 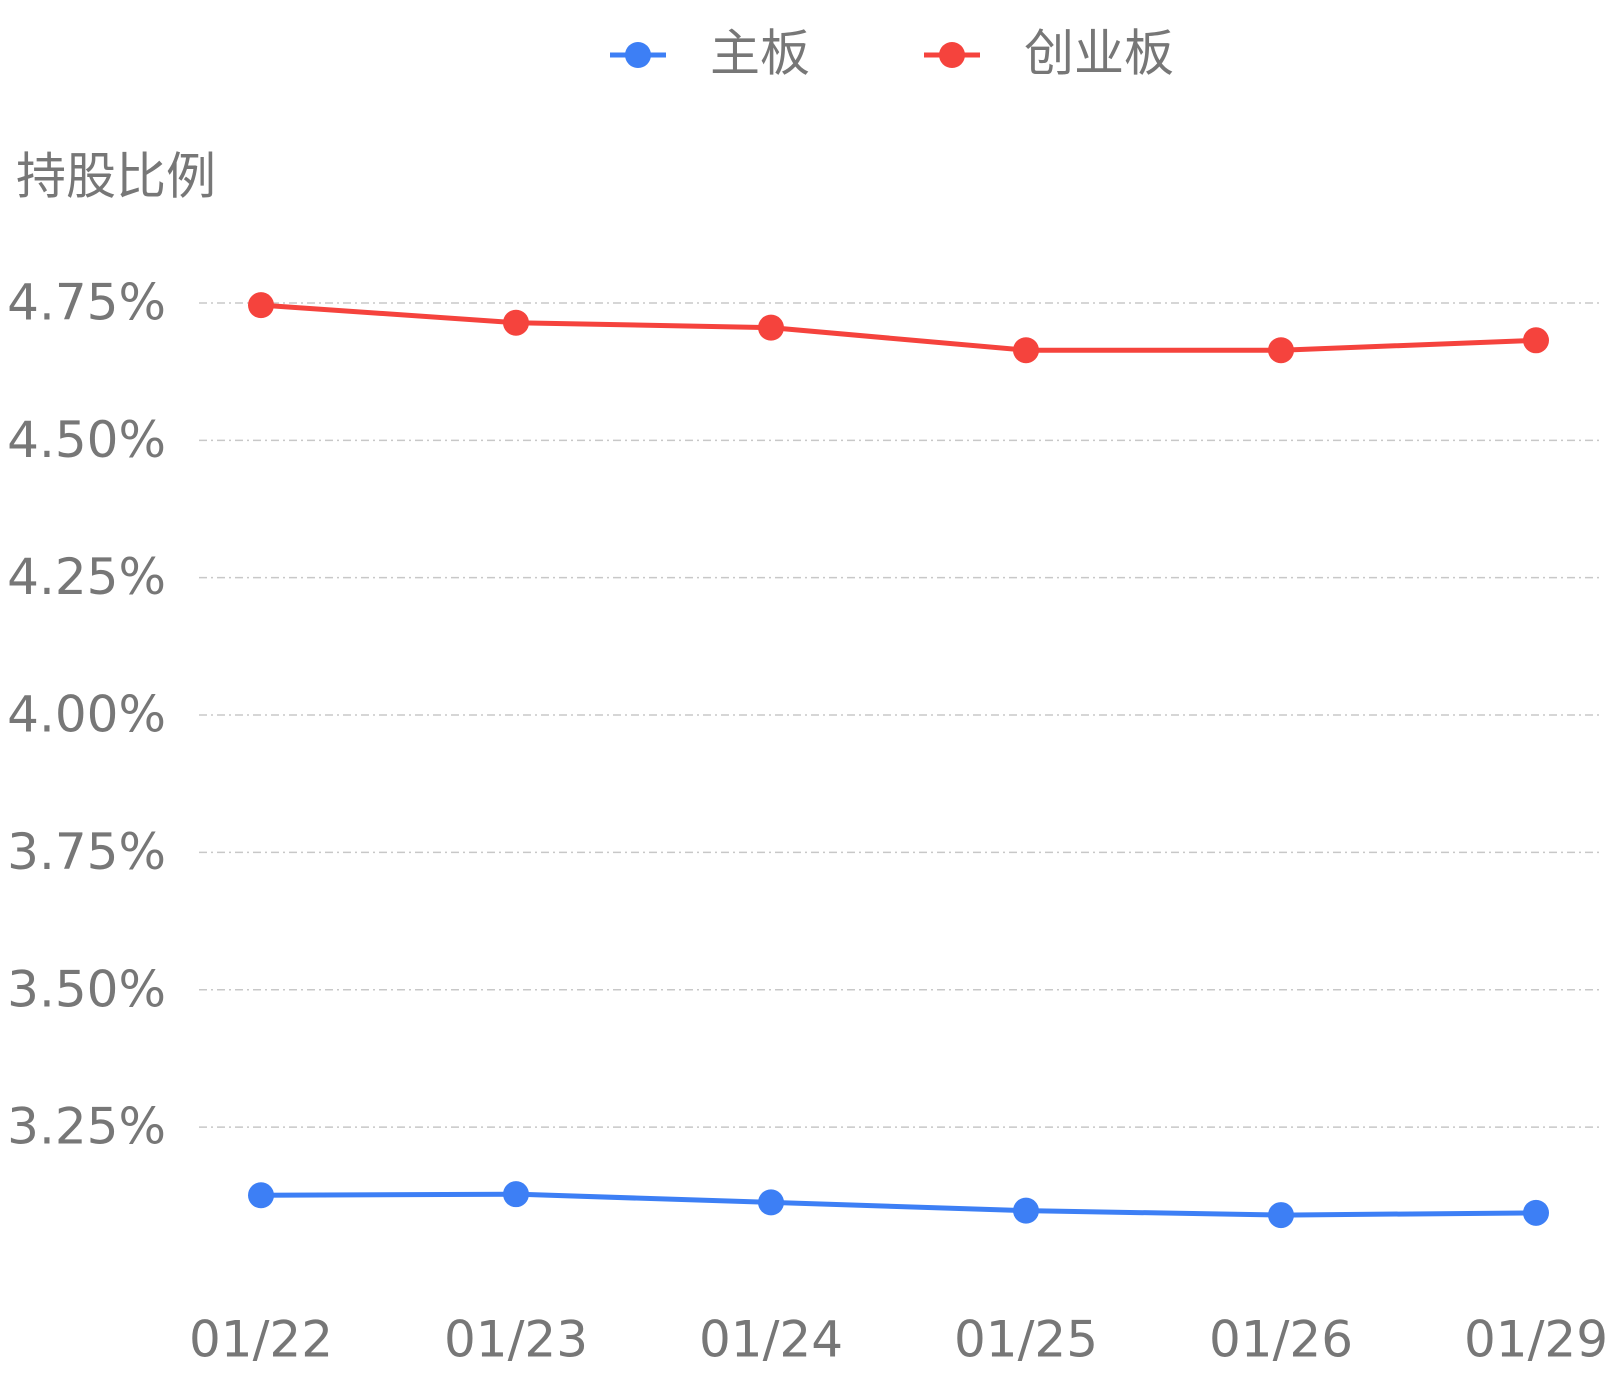 What do you see at coordinates (1026, 1340) in the screenshot?
I see `x-tick-label: 01/25` at bounding box center [1026, 1340].